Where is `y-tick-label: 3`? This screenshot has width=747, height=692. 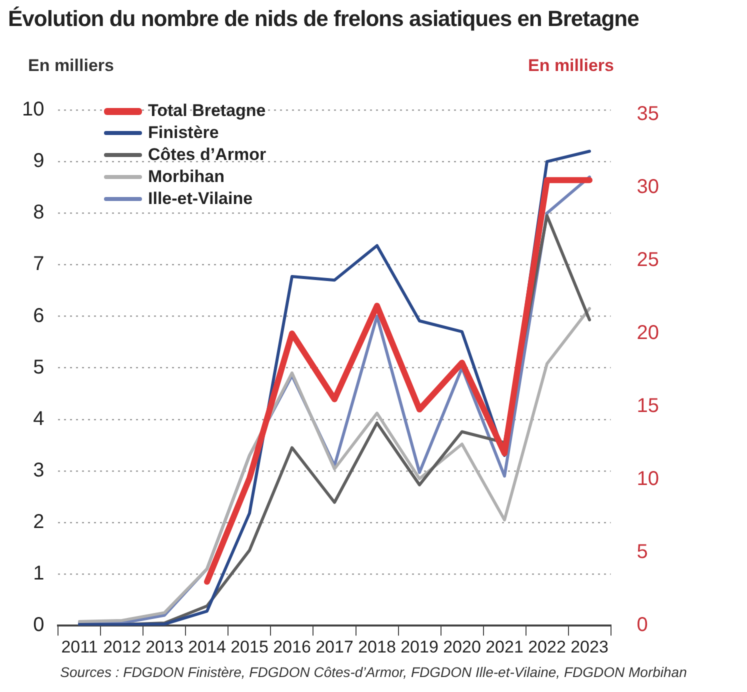 y-tick-label: 3 is located at coordinates (38, 470).